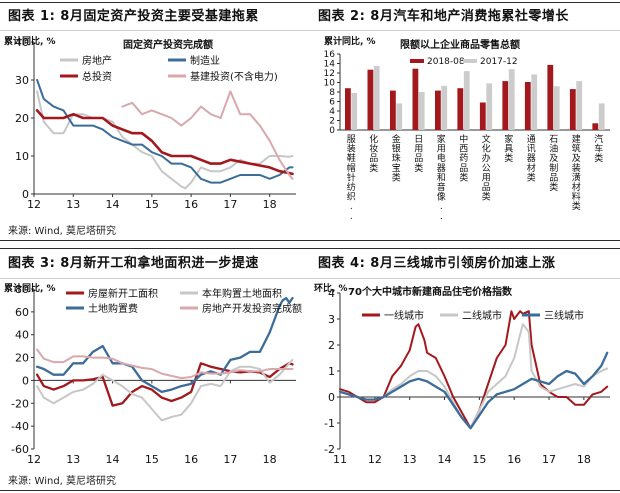 This screenshot has width=620, height=493. What do you see at coordinates (482, 315) in the screenshot?
I see `legend-label-2: 二线城市` at bounding box center [482, 315].